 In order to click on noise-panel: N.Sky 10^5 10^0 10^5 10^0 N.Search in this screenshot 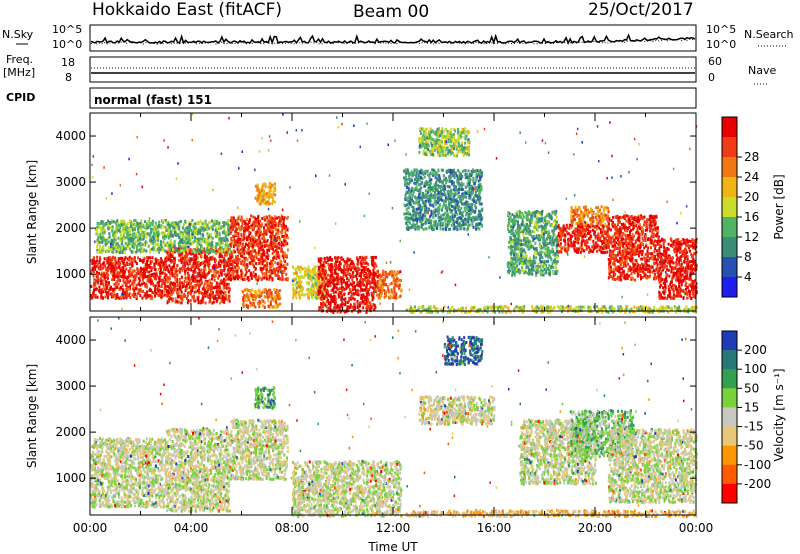, I will do `click(398, 37)`.